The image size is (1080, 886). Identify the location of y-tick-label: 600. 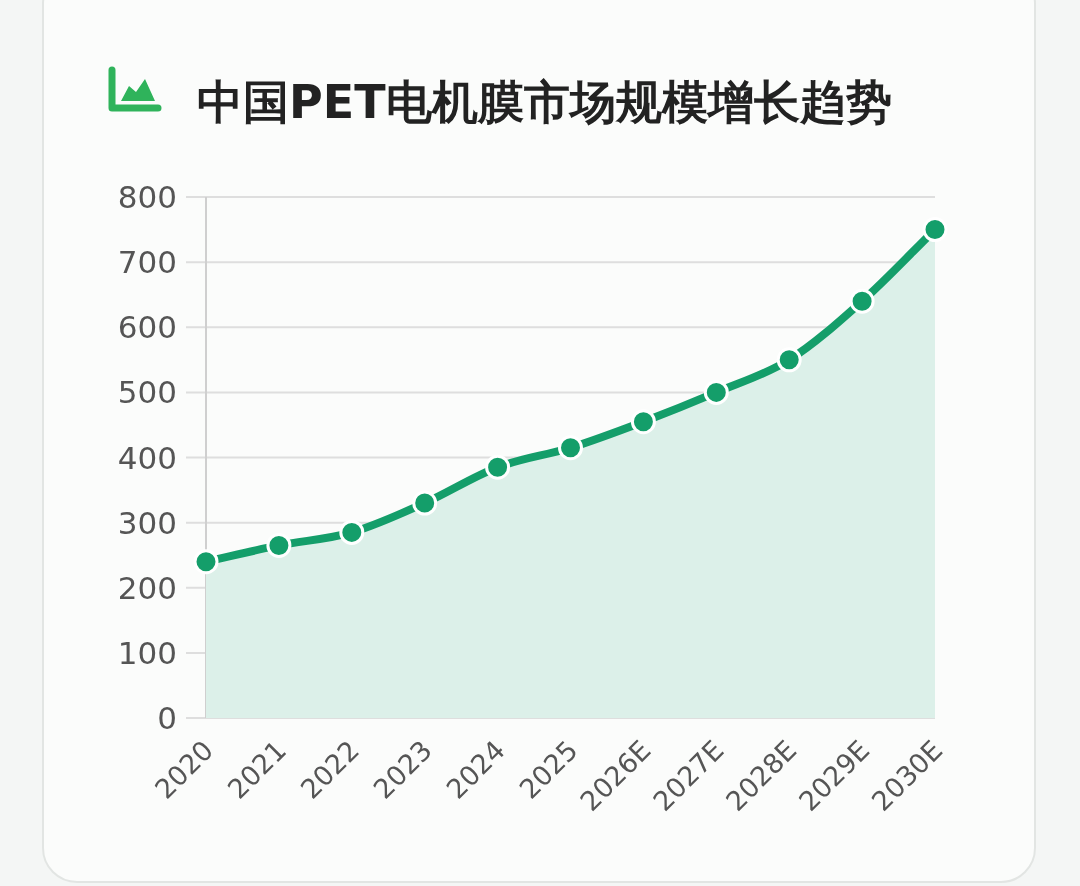
(147, 327).